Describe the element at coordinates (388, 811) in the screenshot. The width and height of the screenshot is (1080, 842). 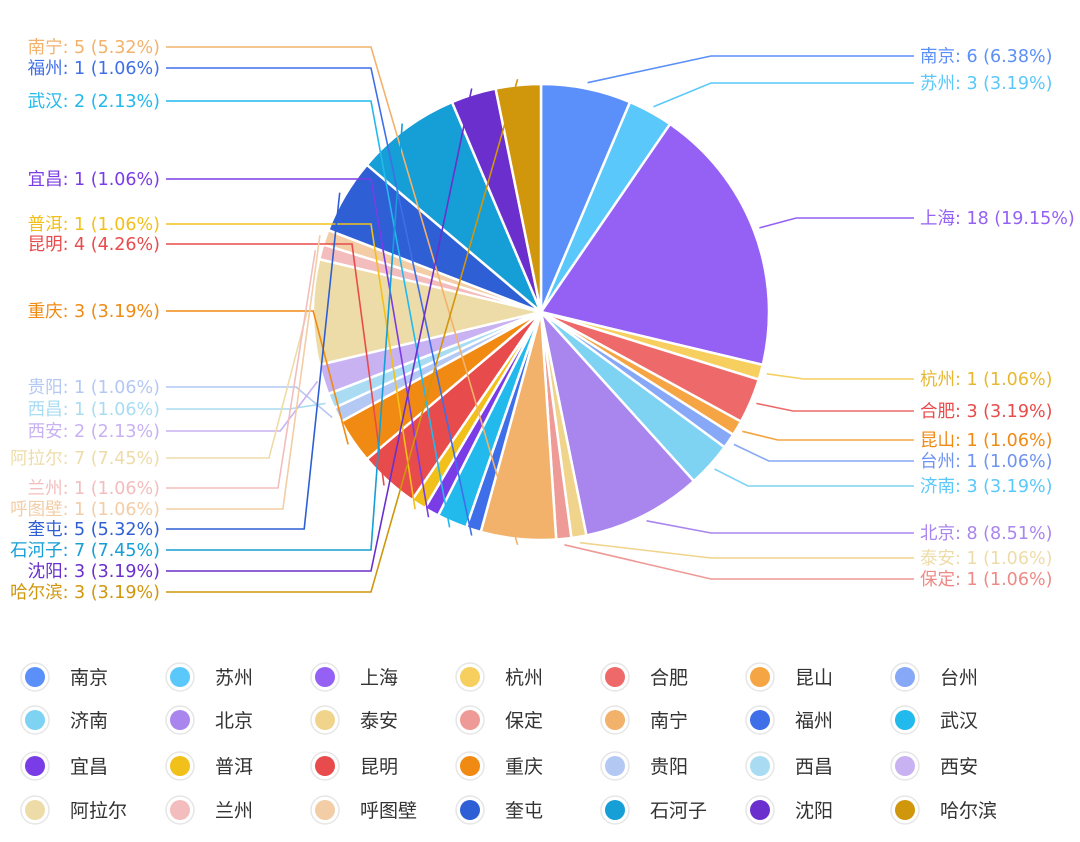
I see `legend-label: 呼图壁` at that location.